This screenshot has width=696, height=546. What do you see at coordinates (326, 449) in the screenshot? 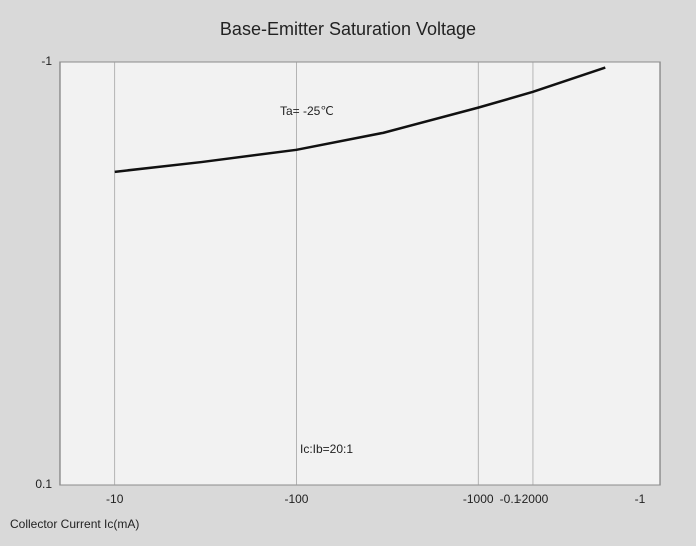
I see `annotation: Ic:Ib=20:1` at bounding box center [326, 449].